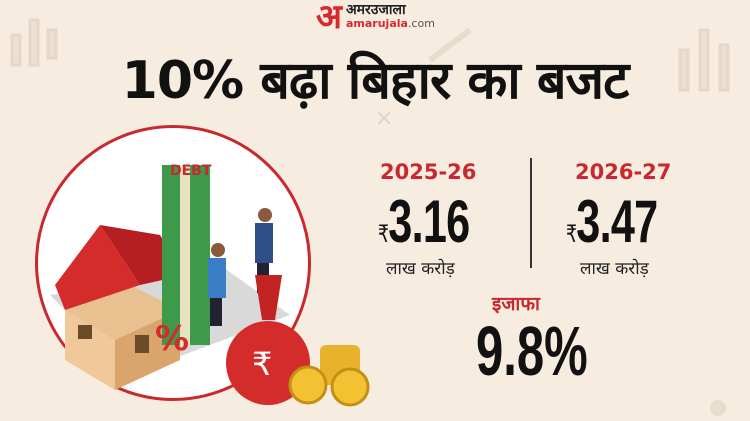  What do you see at coordinates (532, 351) in the screenshot?
I see `increase-value: 9.8%` at bounding box center [532, 351].